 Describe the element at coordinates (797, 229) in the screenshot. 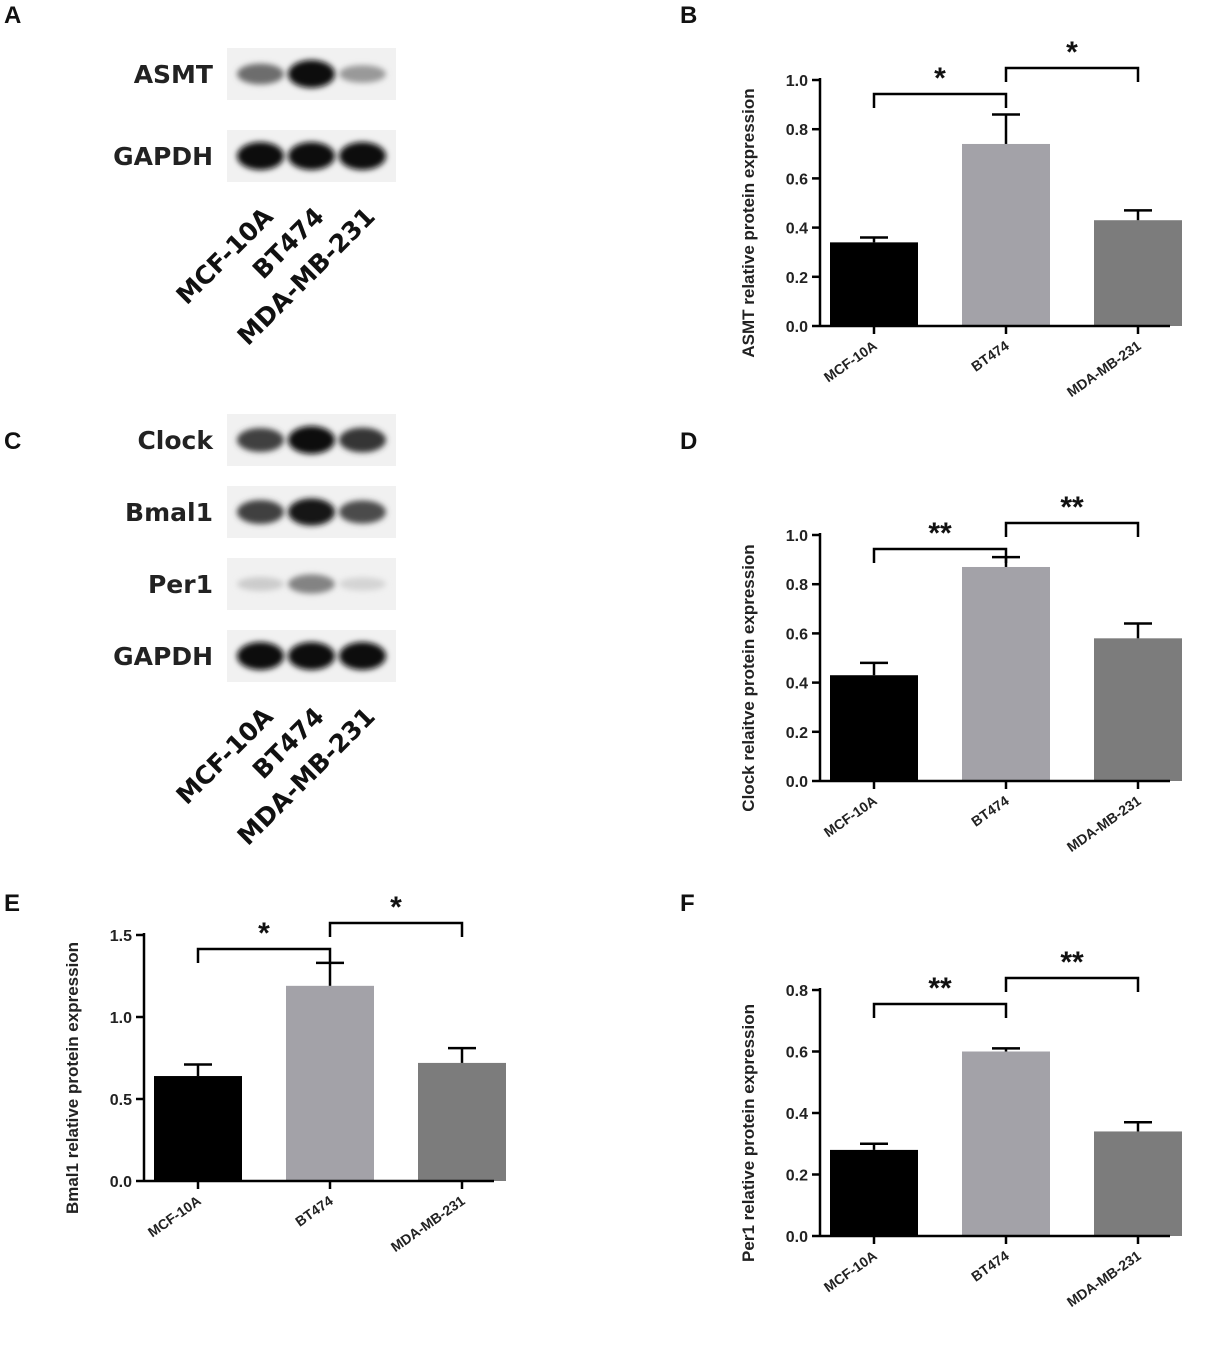

I see `chart-b-y-tick-label-2: 0.4` at that location.